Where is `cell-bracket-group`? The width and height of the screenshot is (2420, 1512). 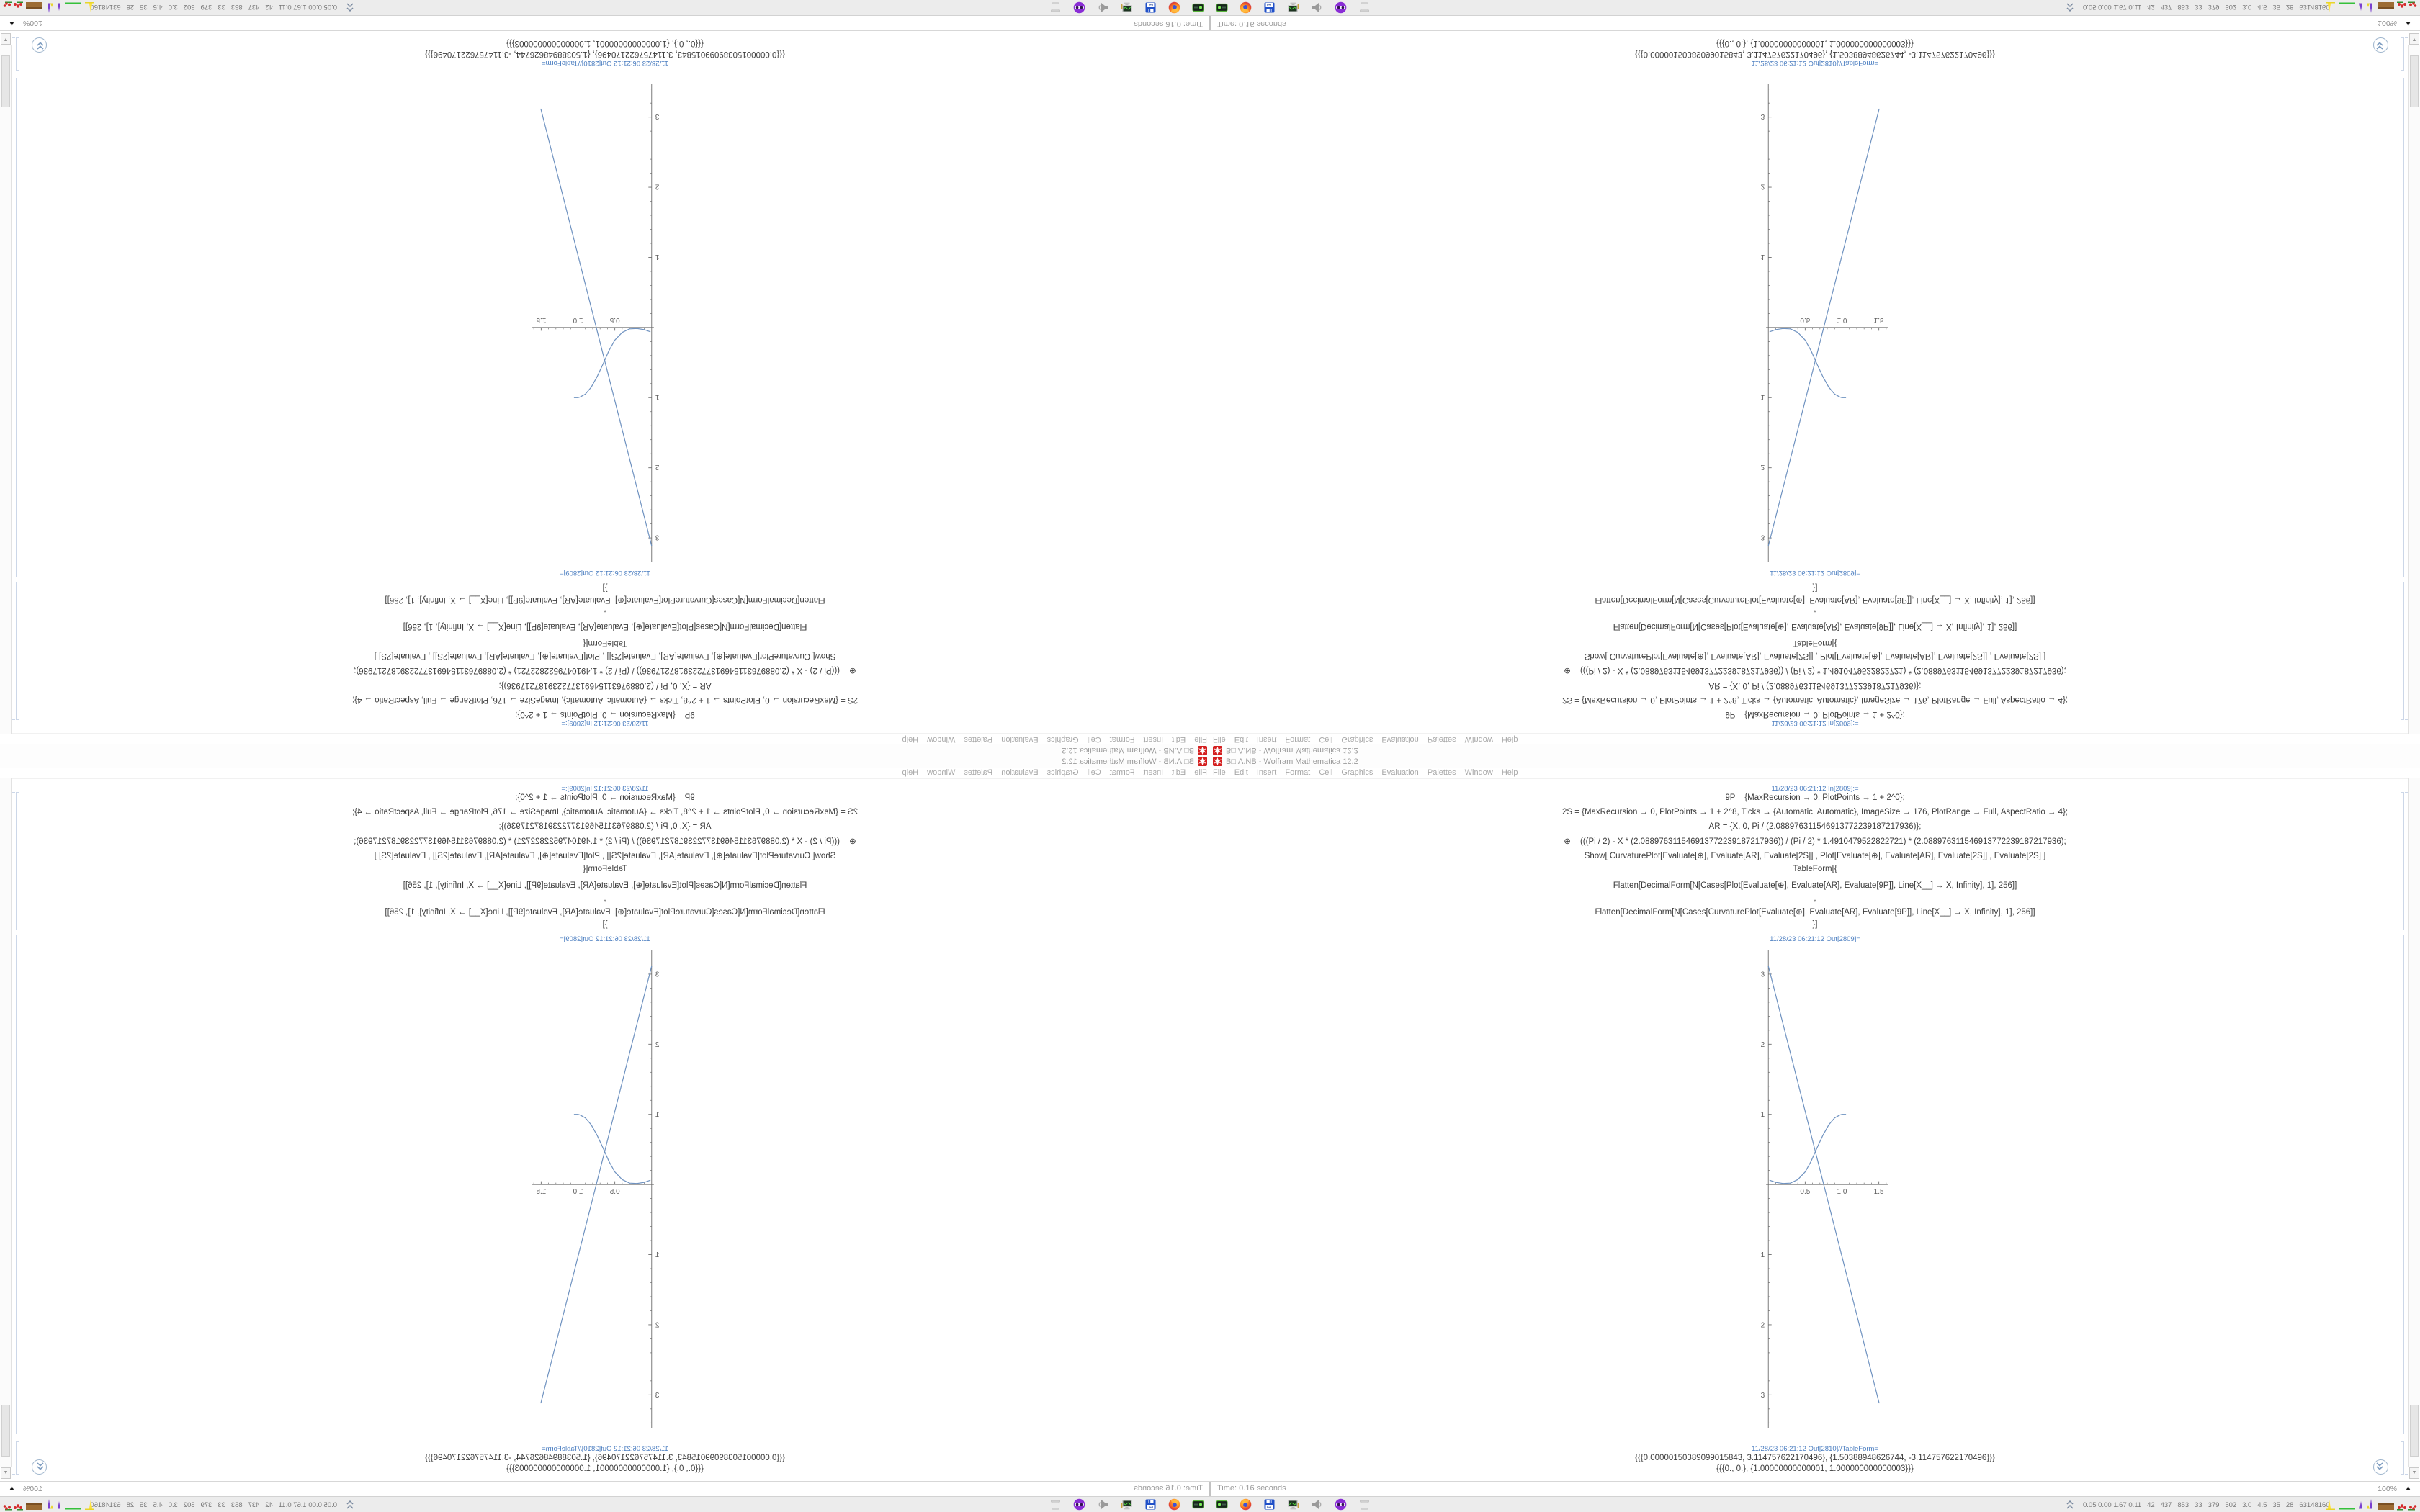 cell-bracket-group is located at coordinates (13, 1133).